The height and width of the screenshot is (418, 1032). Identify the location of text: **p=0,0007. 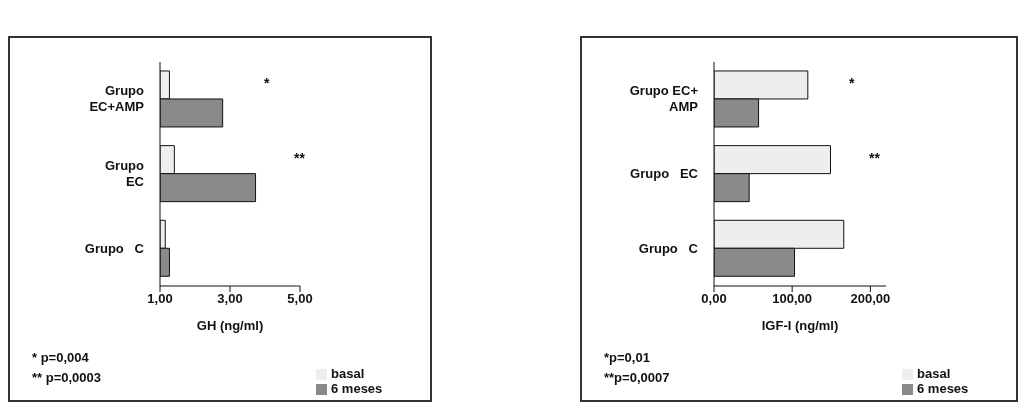
(637, 378).